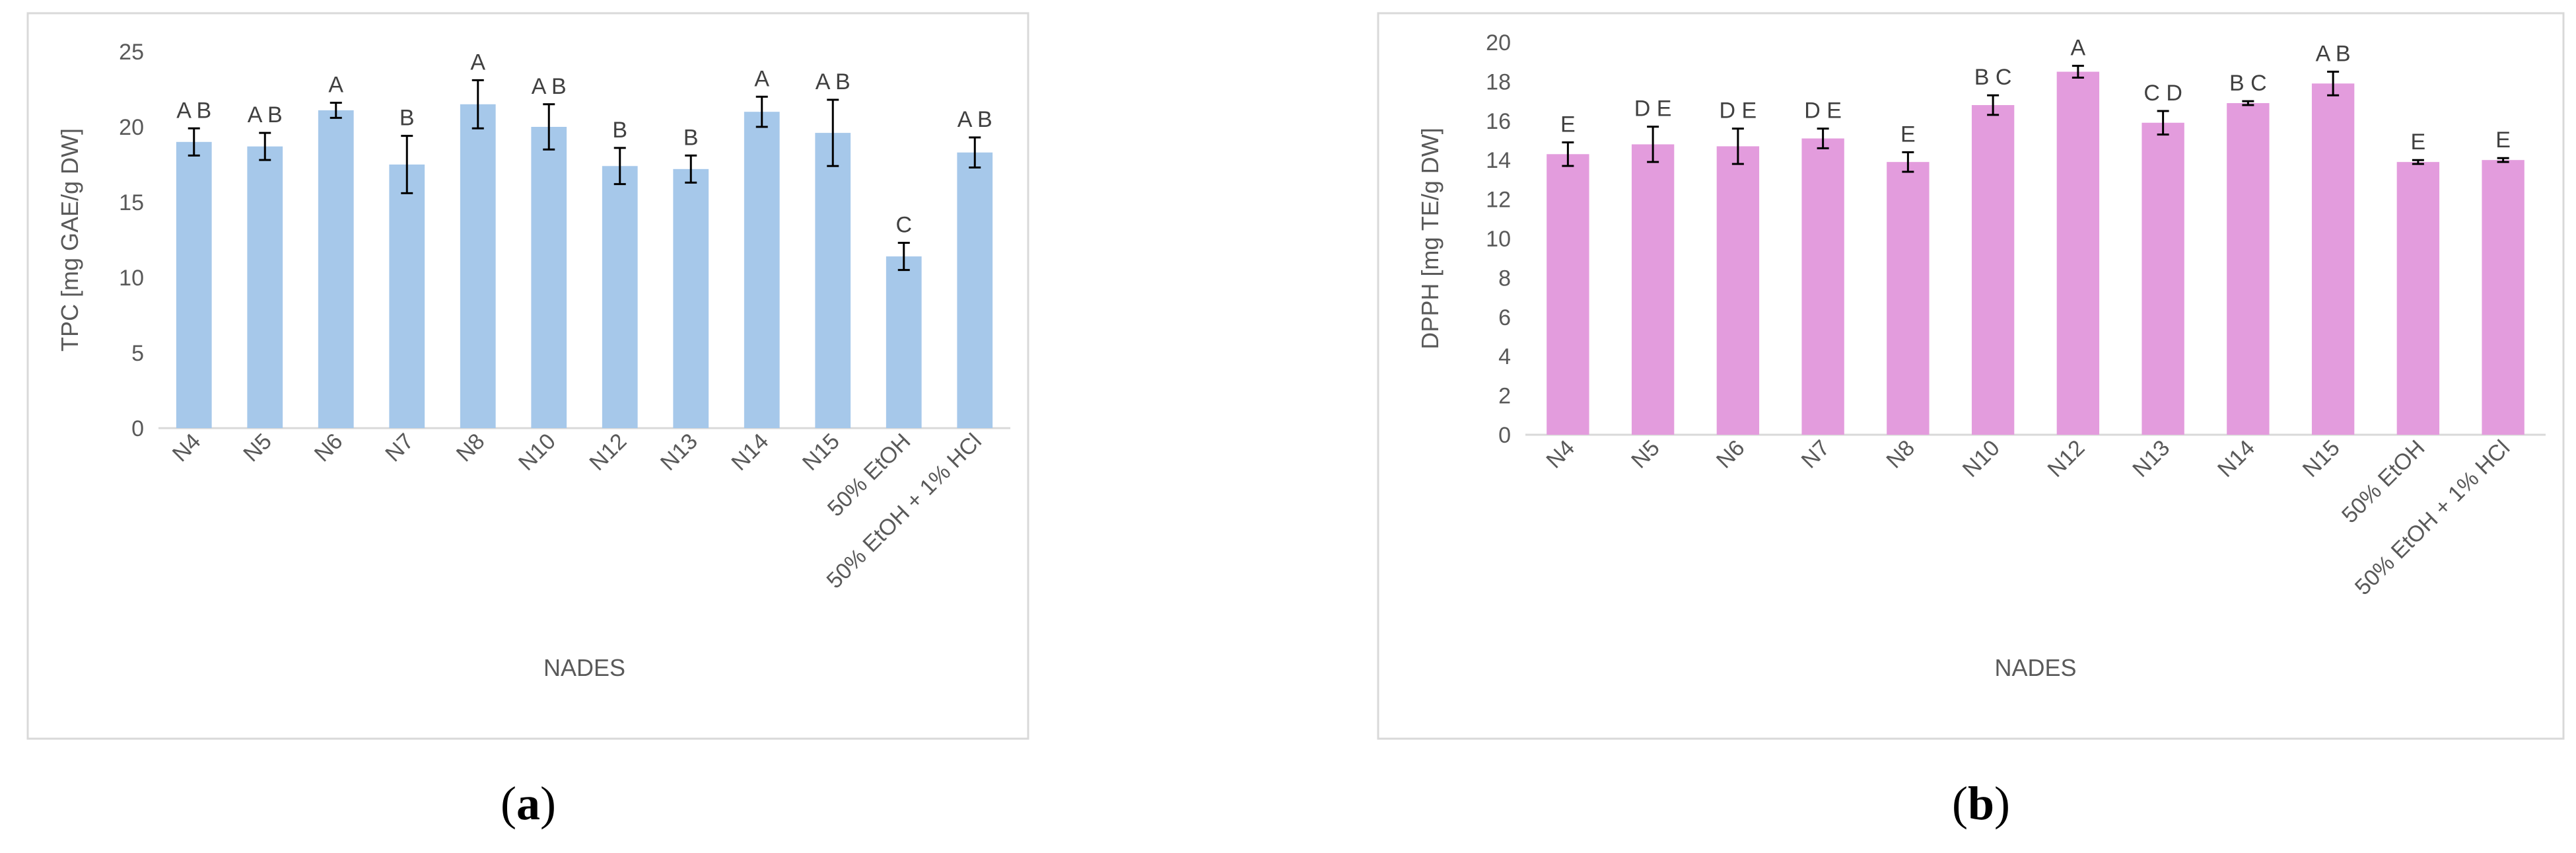 The width and height of the screenshot is (2576, 853). What do you see at coordinates (138, 353) in the screenshot?
I see `y-tick-label: 5` at bounding box center [138, 353].